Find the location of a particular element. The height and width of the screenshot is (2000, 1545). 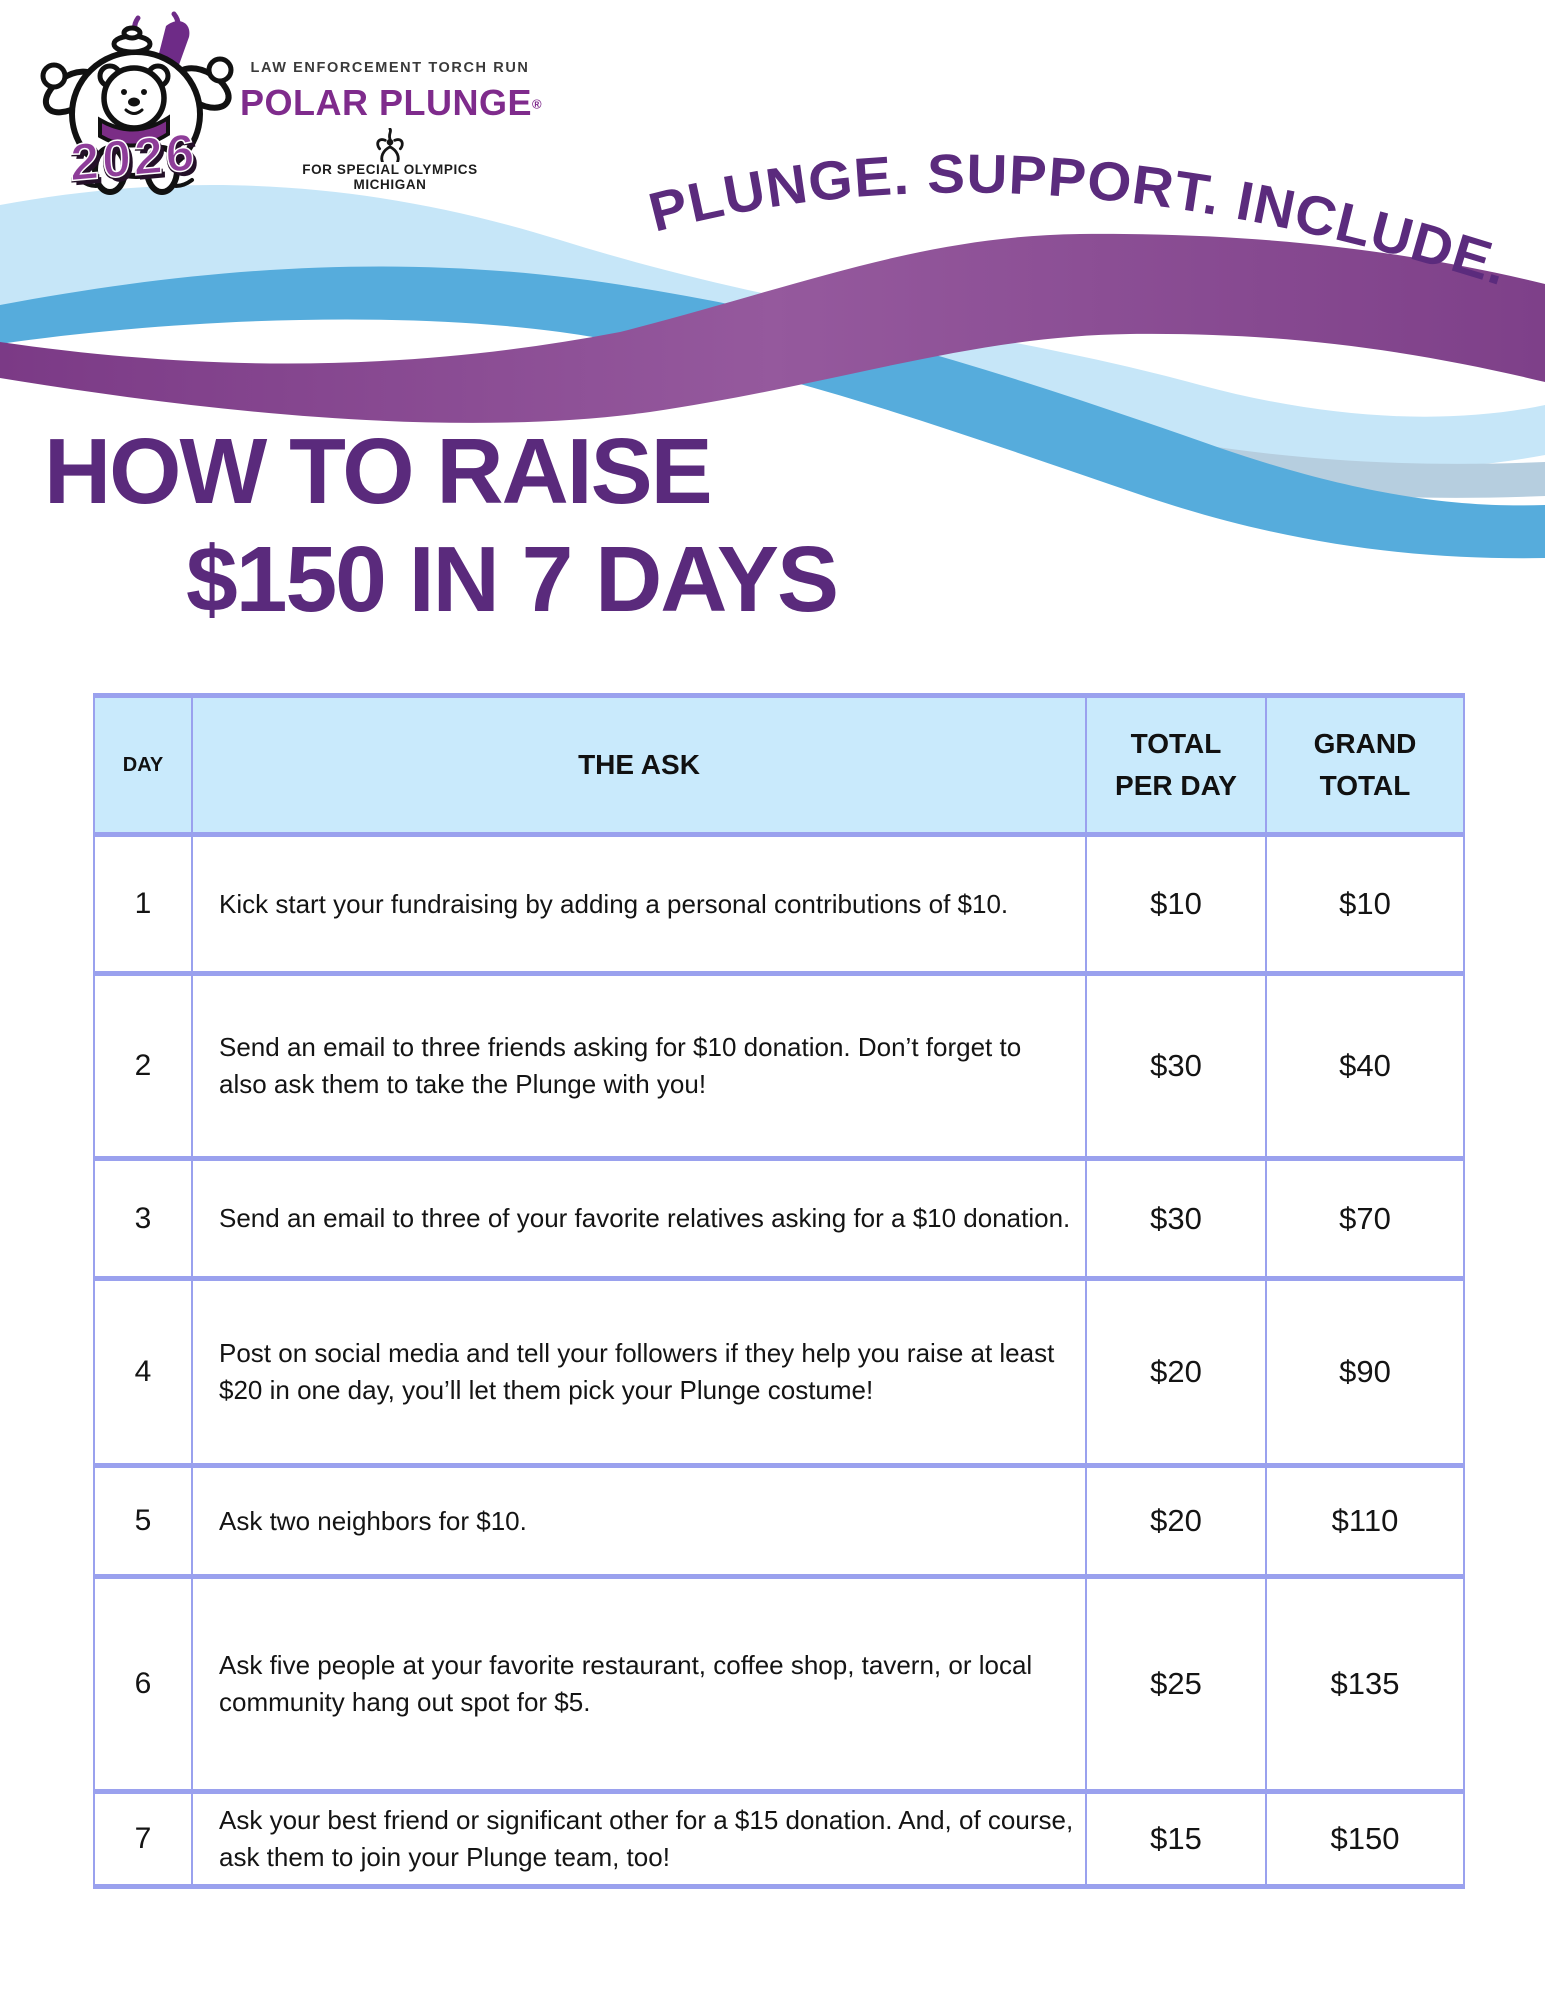

table-row: 5 Ask two neighbors for $10. $20 $110 is located at coordinates (779, 1521).